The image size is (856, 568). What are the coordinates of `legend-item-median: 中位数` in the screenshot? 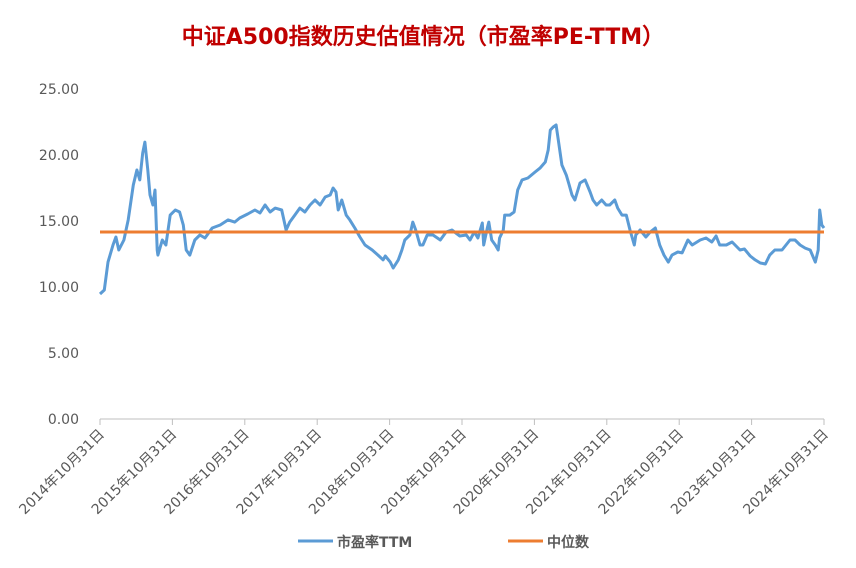 It's located at (549, 542).